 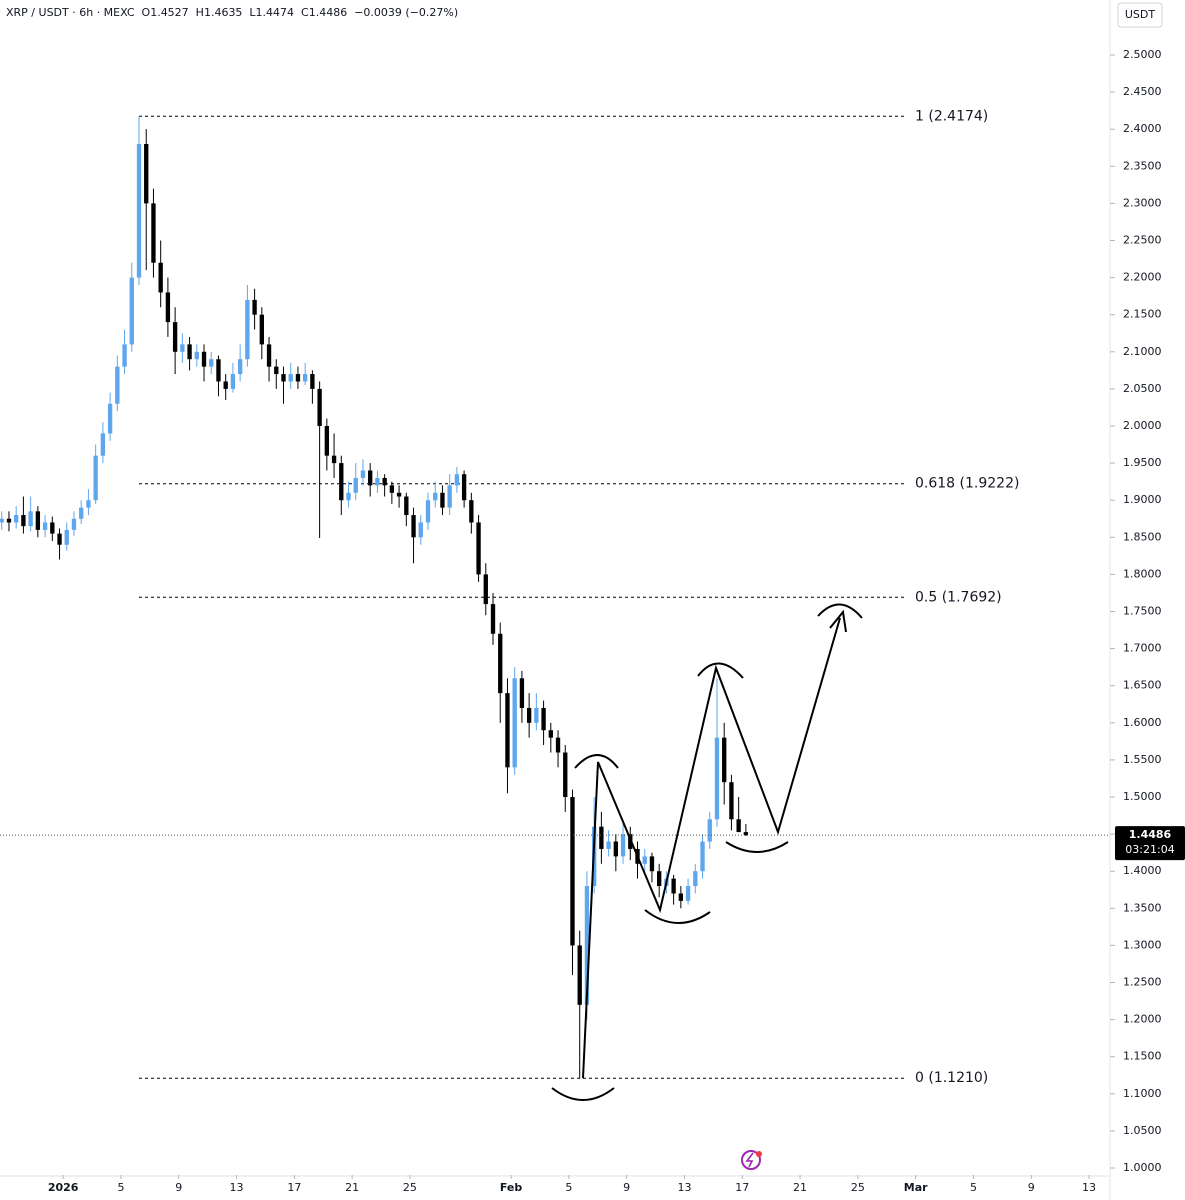 I want to click on y-tick-label: 2.3000, so click(x=1142, y=202).